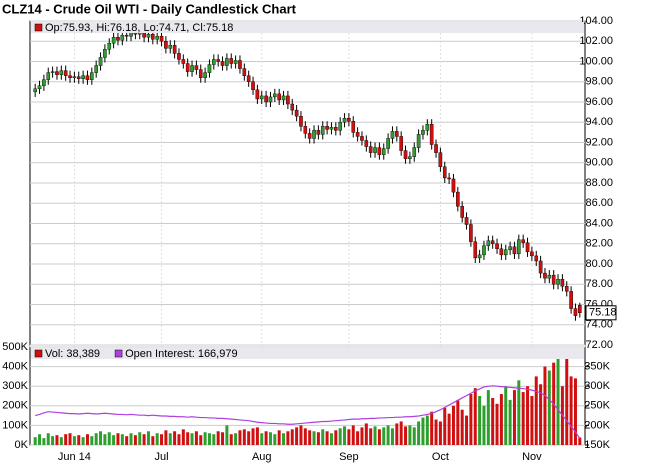  I want to click on y2-tick-label: 200K, so click(597, 425).